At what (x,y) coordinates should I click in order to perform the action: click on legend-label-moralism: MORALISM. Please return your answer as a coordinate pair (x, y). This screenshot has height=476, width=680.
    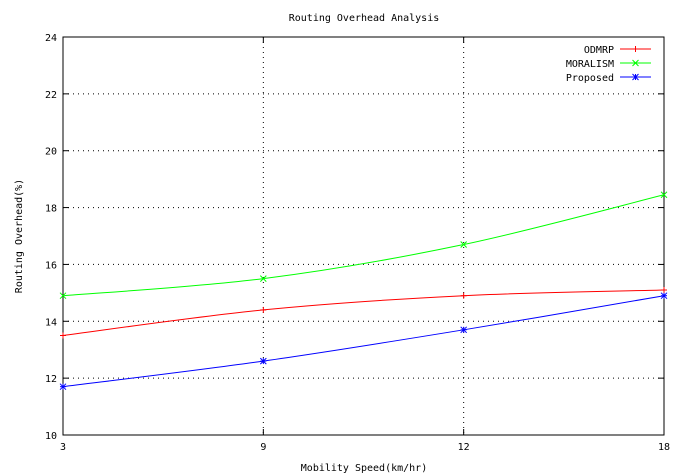
    Looking at the image, I should click on (590, 64).